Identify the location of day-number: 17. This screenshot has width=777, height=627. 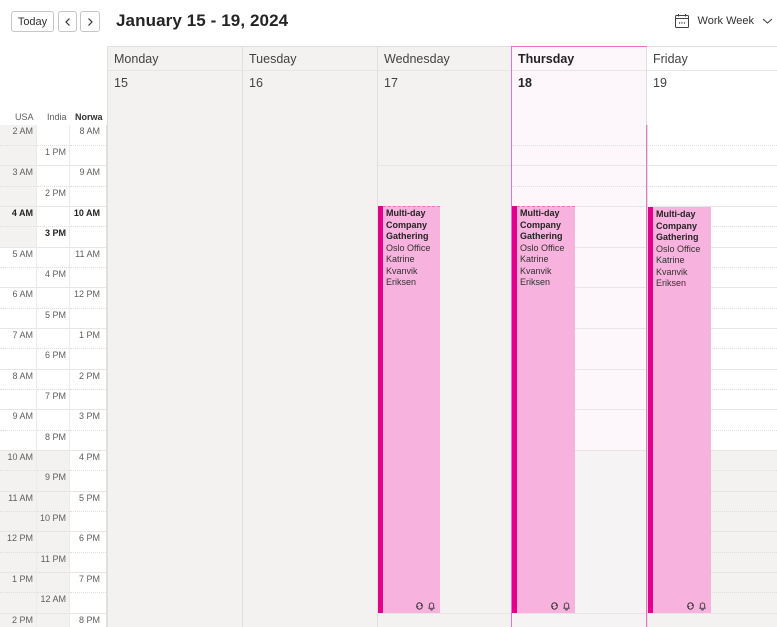
(391, 83).